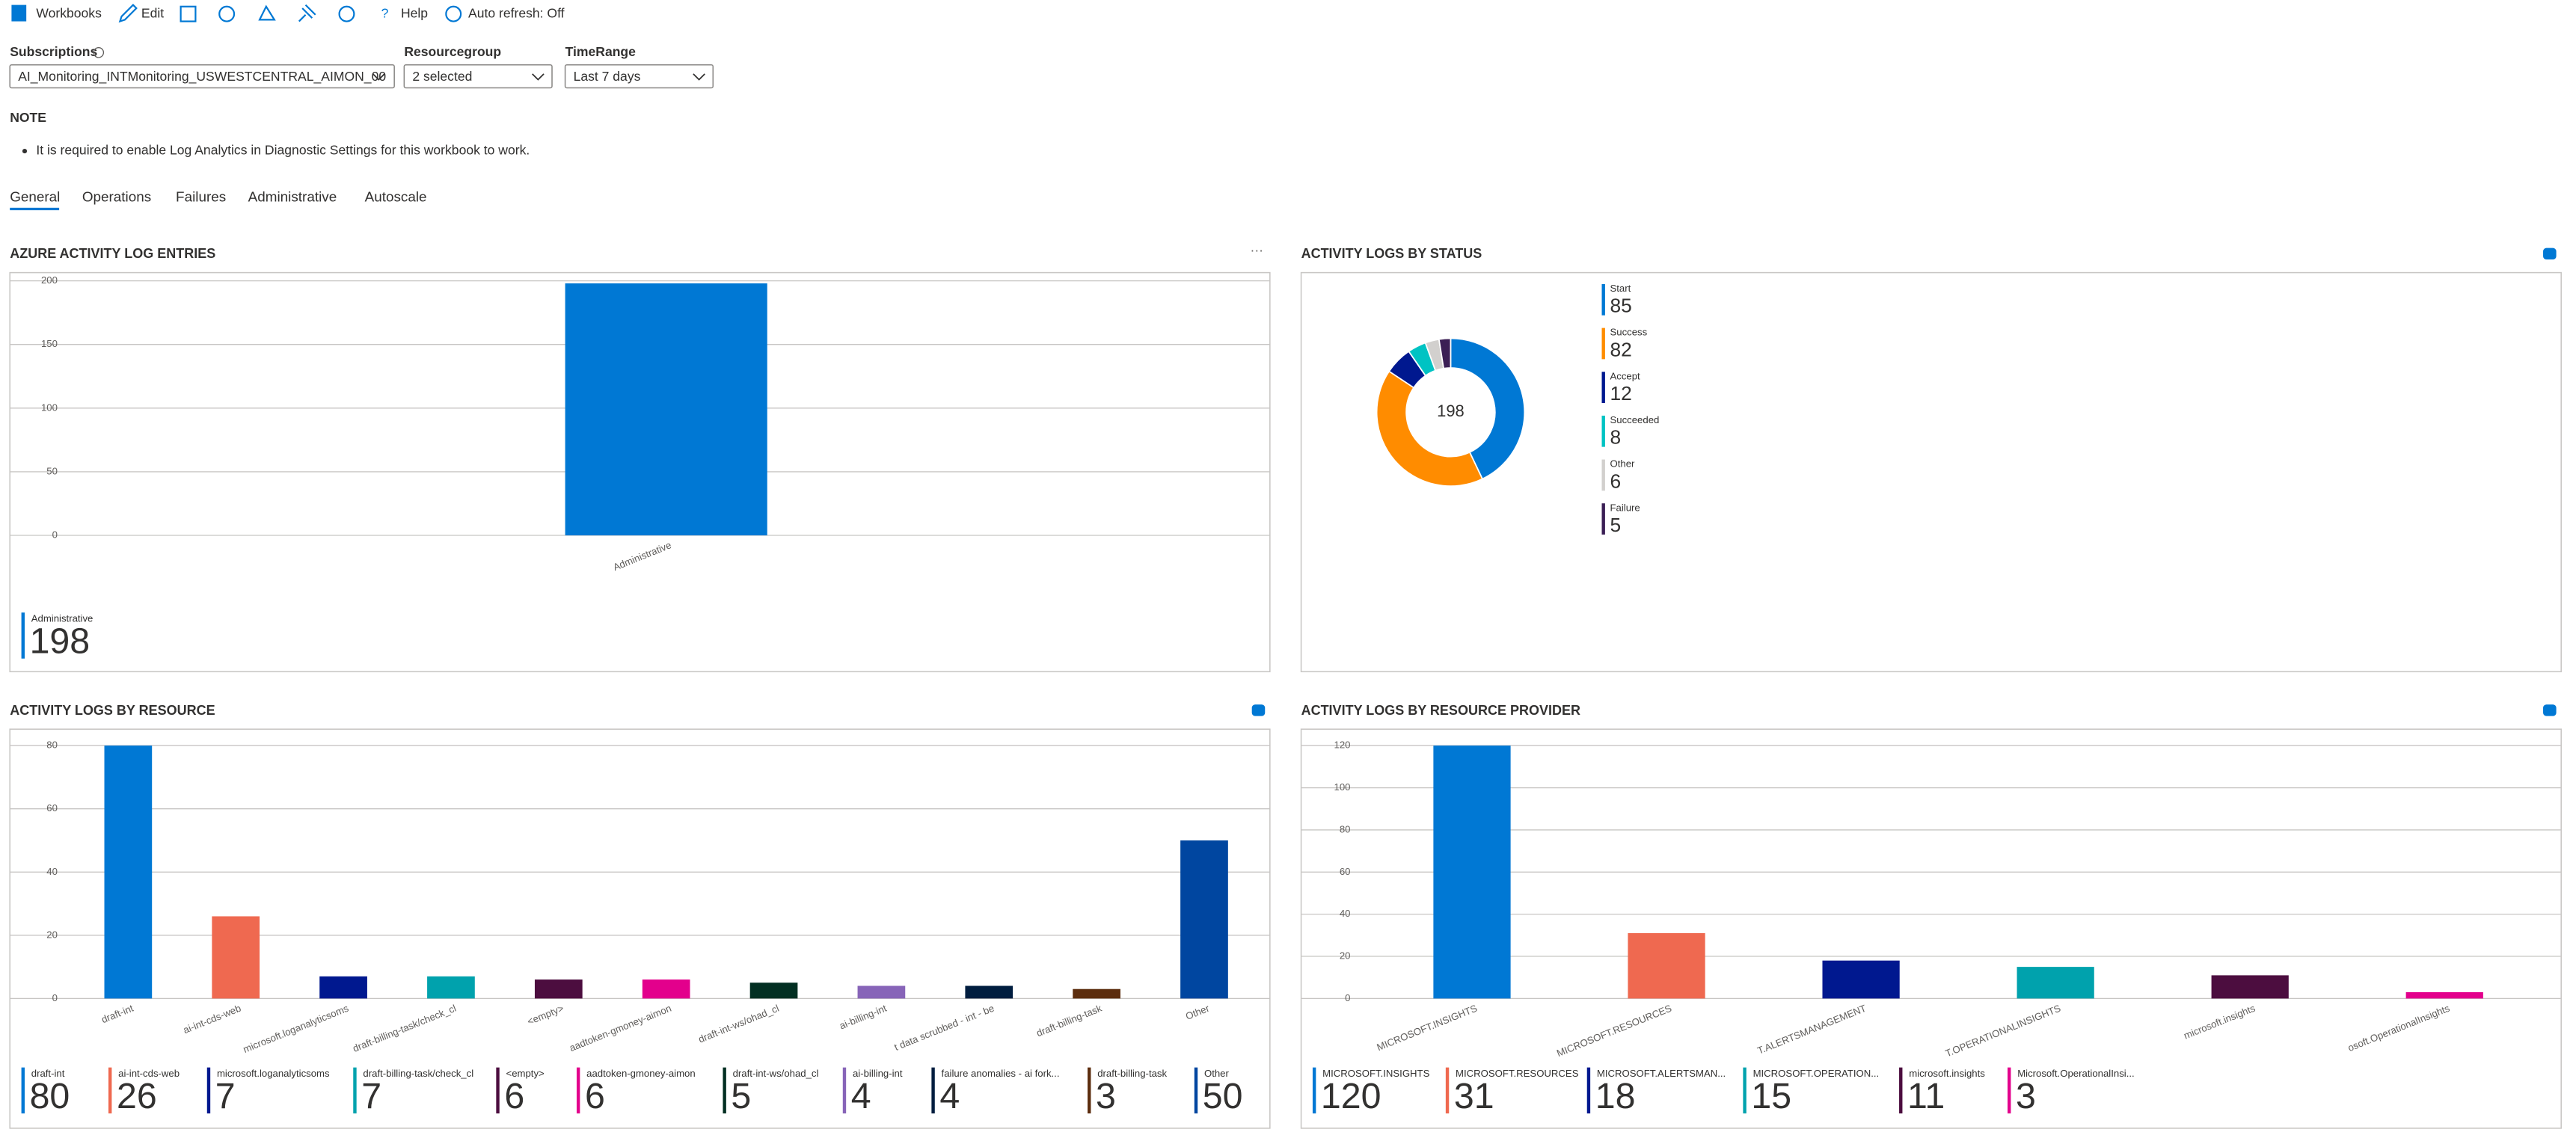  What do you see at coordinates (1947, 1073) in the screenshot?
I see `legend-label: microsoft.insights` at bounding box center [1947, 1073].